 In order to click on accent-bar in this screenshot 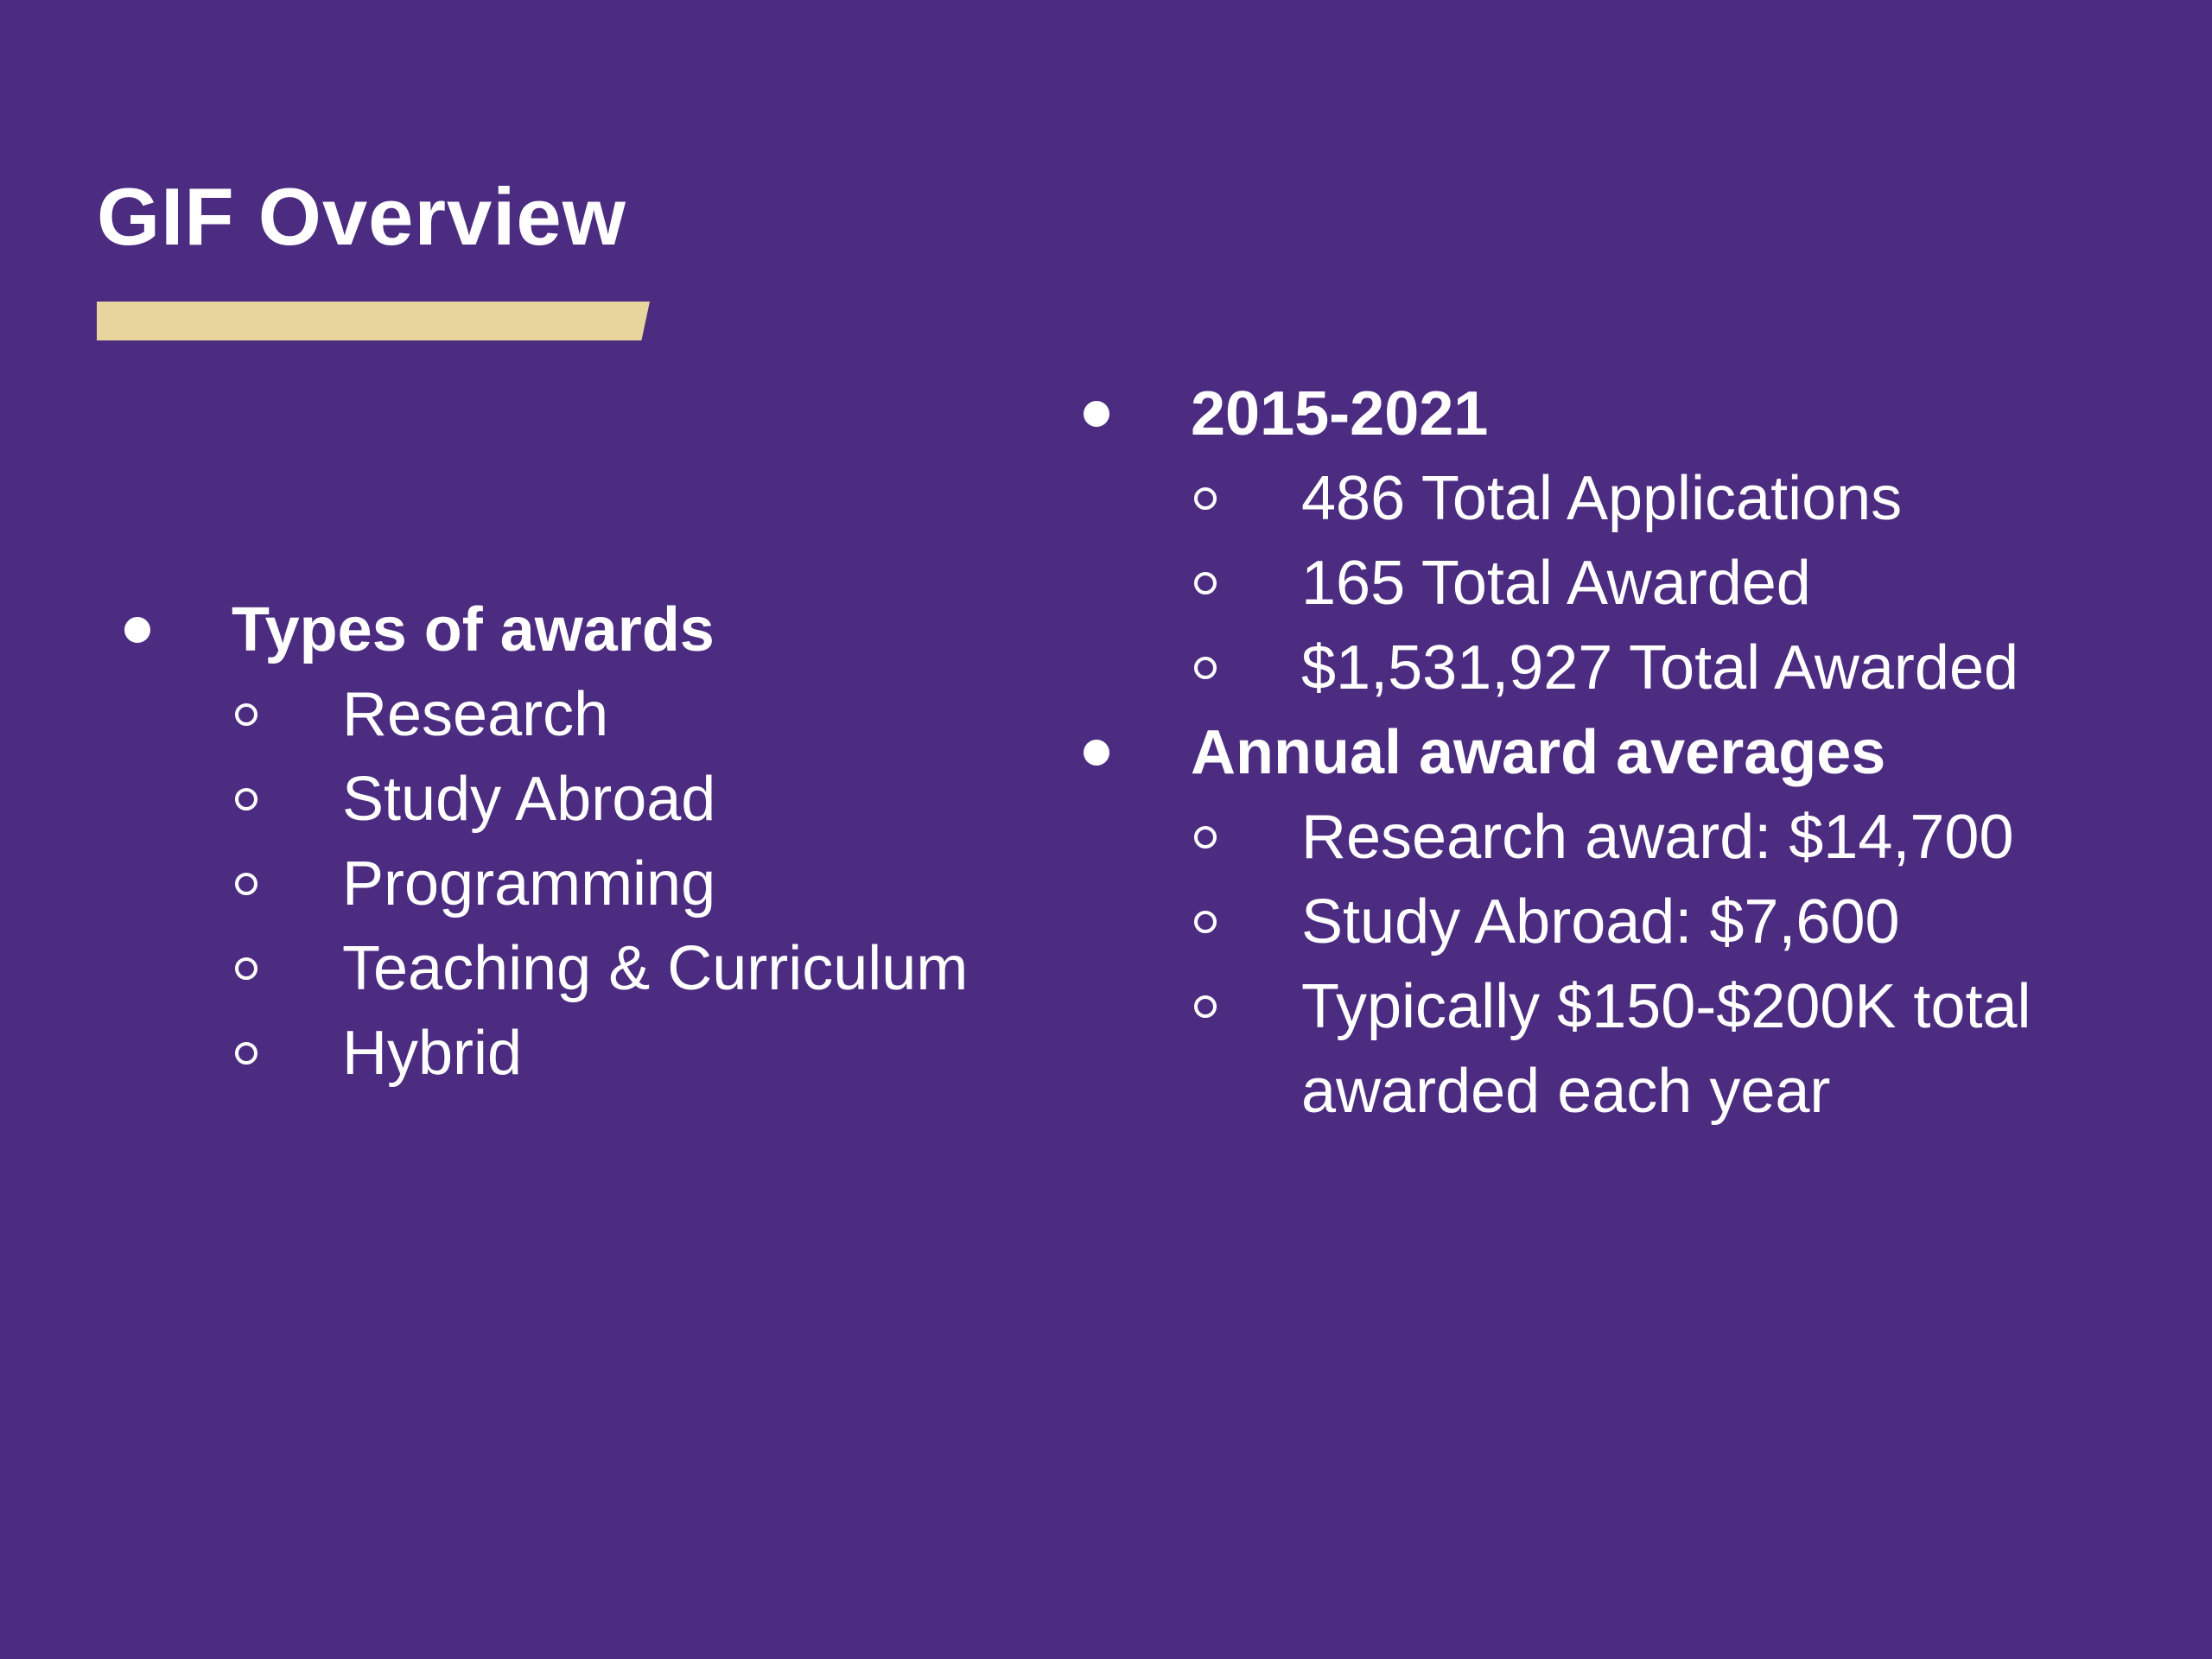, I will do `click(373, 321)`.